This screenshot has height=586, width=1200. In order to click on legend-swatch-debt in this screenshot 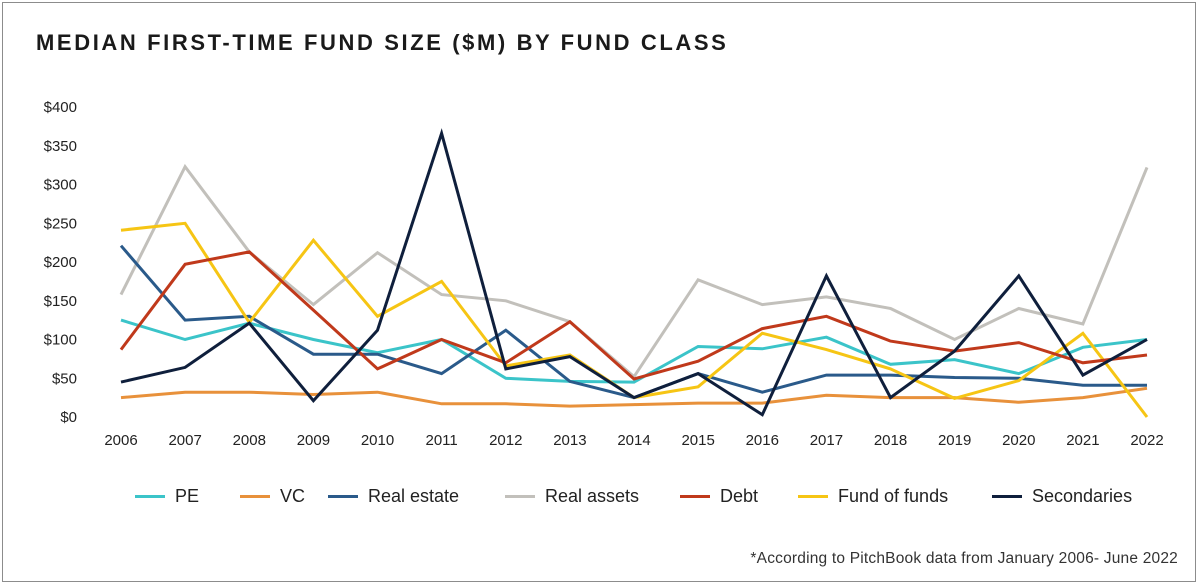, I will do `click(695, 496)`.